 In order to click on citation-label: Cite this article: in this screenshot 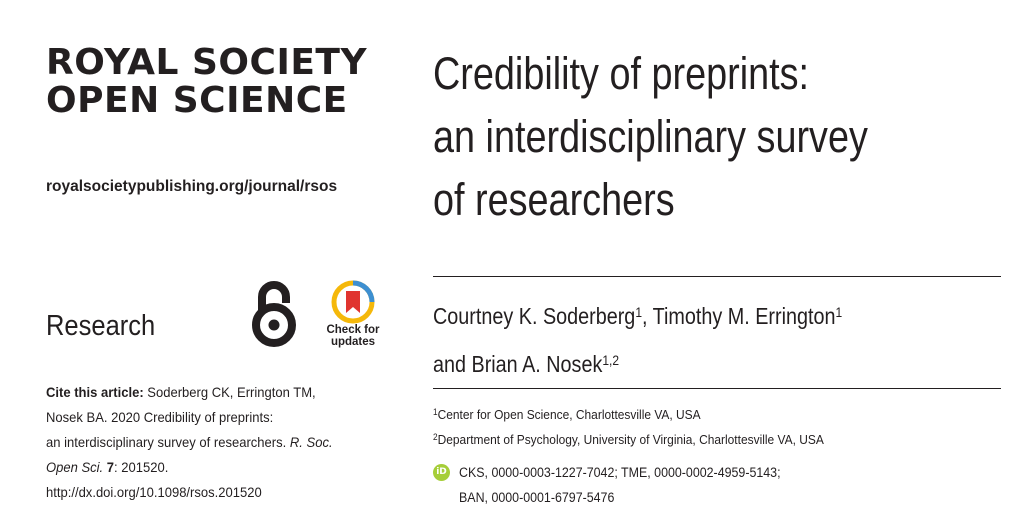, I will do `click(95, 392)`.